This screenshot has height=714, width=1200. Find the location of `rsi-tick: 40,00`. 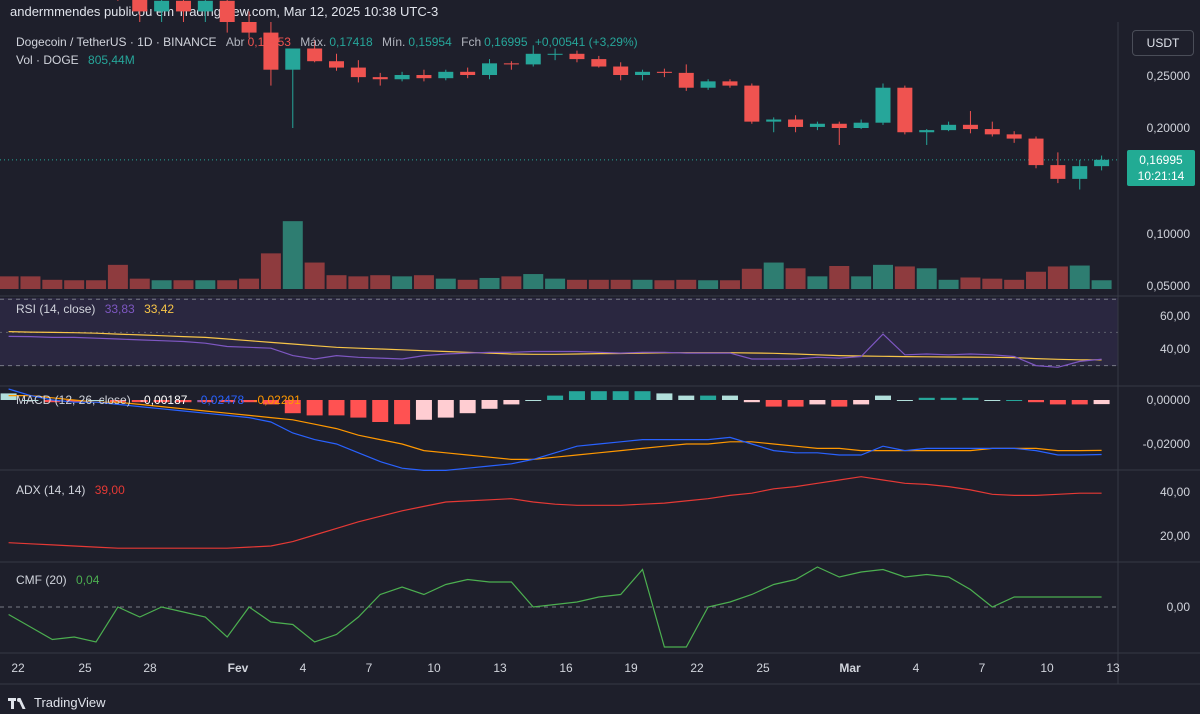

rsi-tick: 40,00 is located at coordinates (1174, 349).